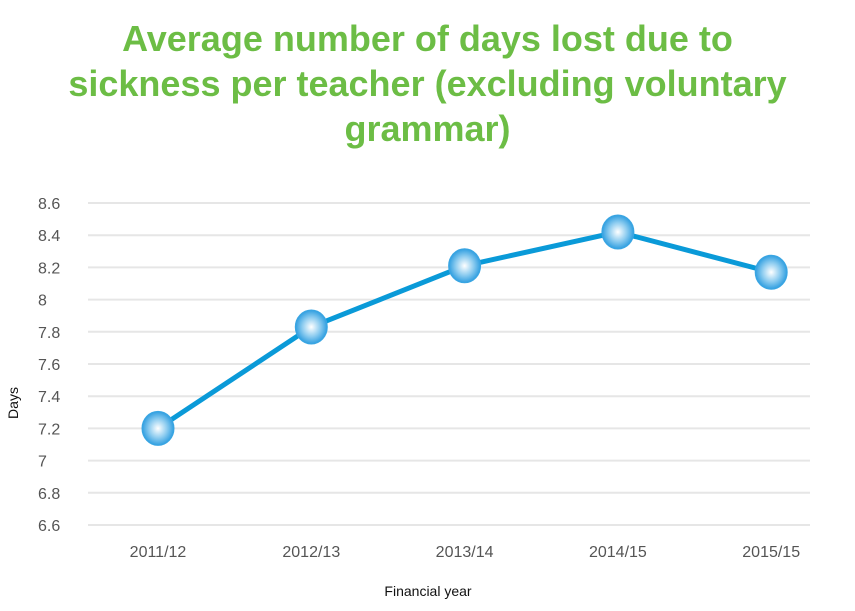 The height and width of the screenshot is (611, 855). What do you see at coordinates (13, 403) in the screenshot?
I see `y-axis-label: Days` at bounding box center [13, 403].